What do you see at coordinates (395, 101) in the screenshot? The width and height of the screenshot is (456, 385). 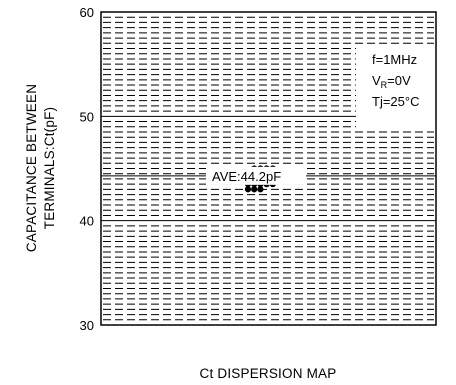 I see `condition-temperature: Tj=25°C` at bounding box center [395, 101].